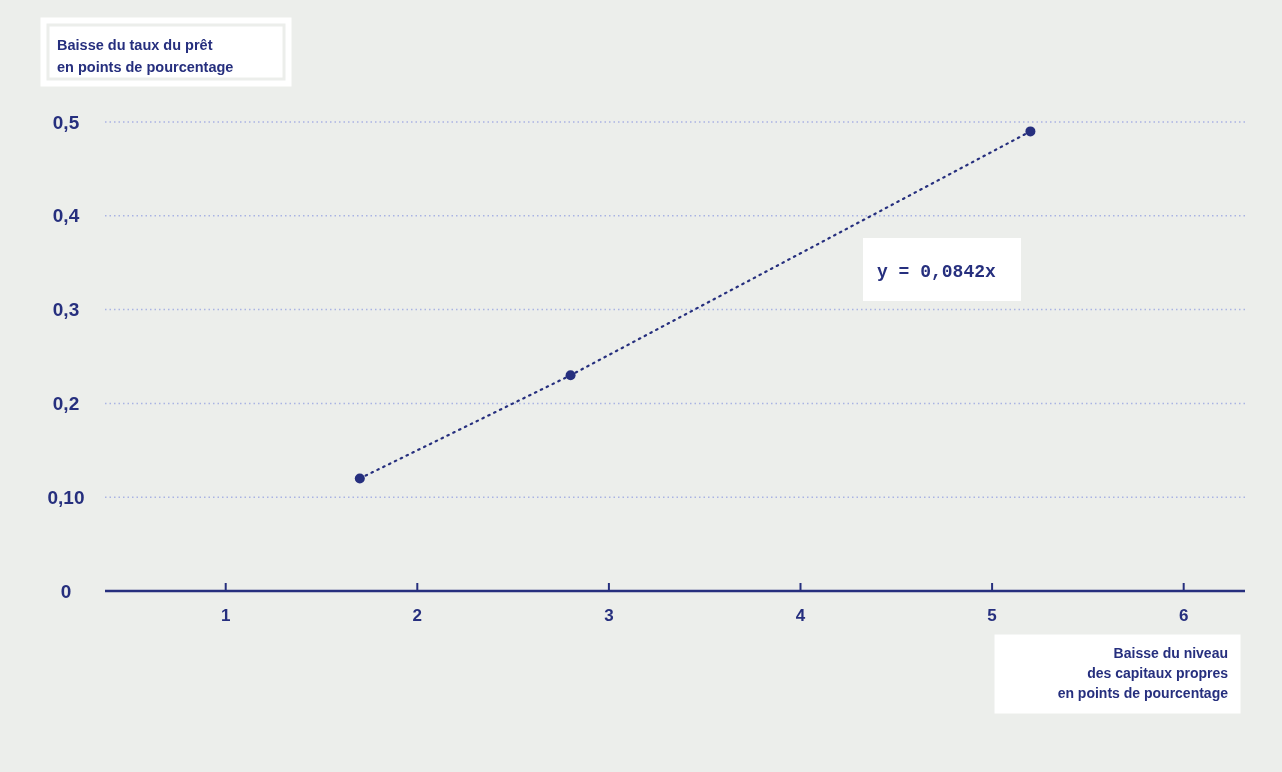  What do you see at coordinates (66, 404) in the screenshot?
I see `y-tick-label: 0,2` at bounding box center [66, 404].